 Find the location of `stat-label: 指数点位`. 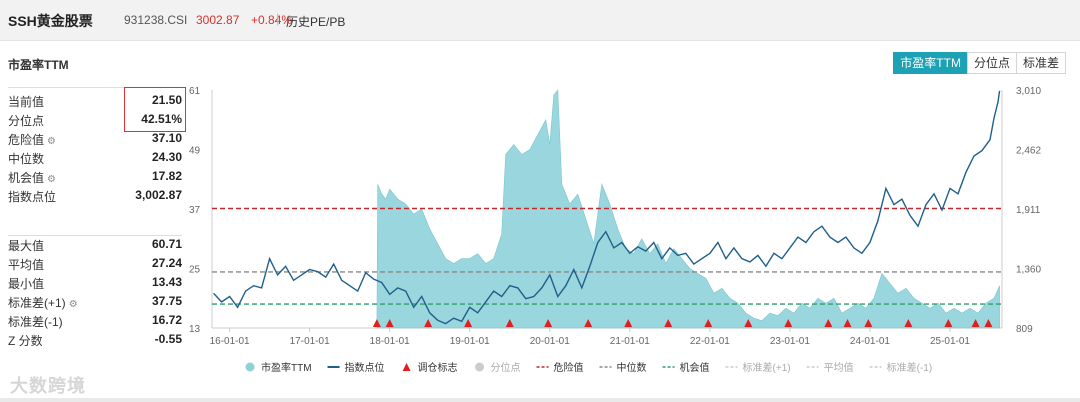

stat-label: 指数点位 is located at coordinates (32, 197).